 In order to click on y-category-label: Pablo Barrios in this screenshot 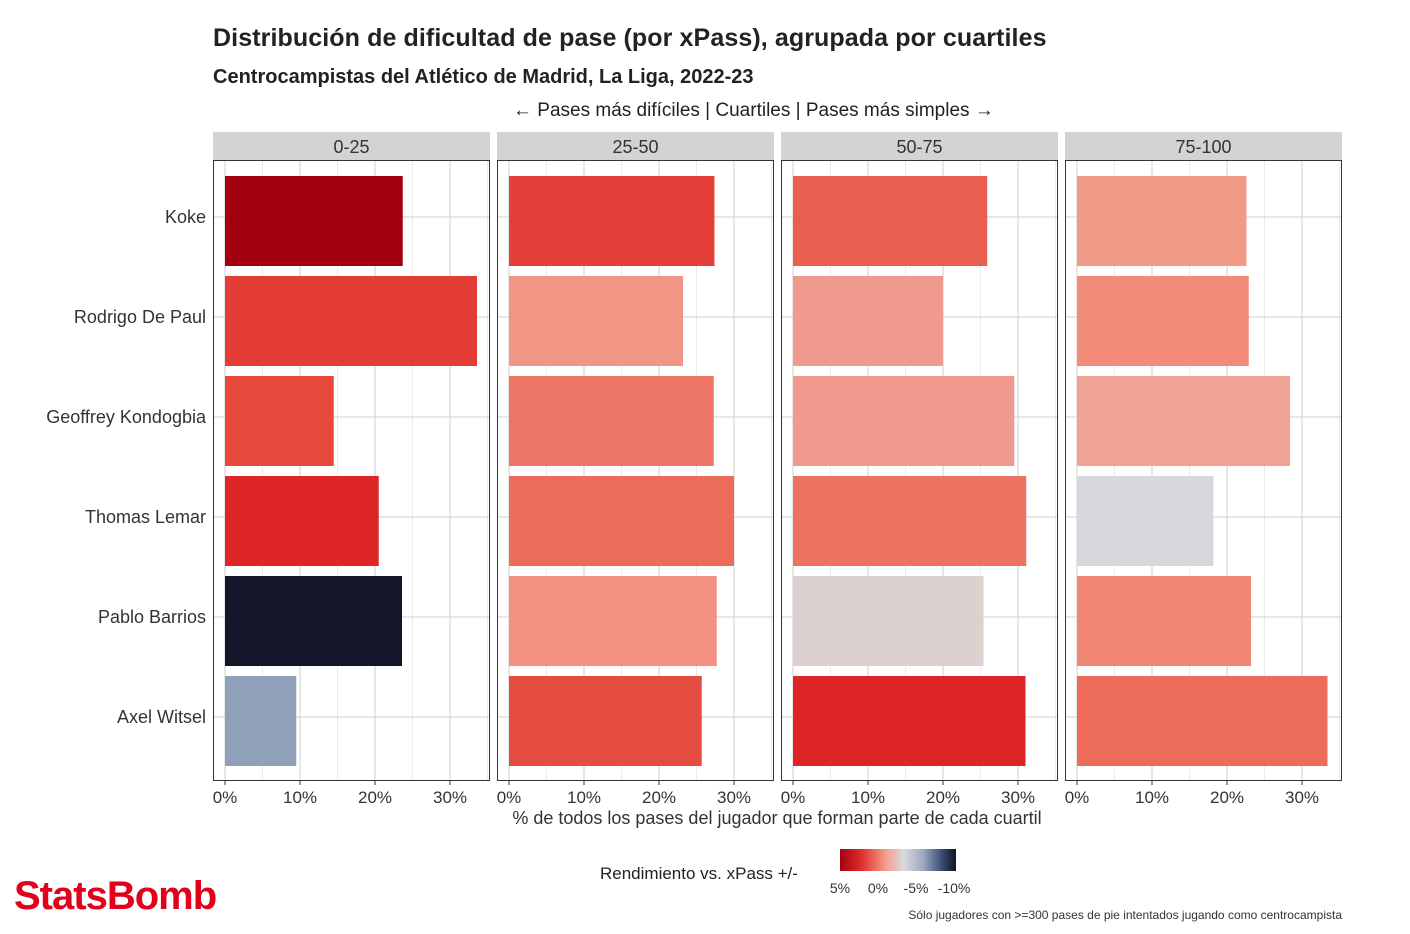, I will do `click(152, 617)`.